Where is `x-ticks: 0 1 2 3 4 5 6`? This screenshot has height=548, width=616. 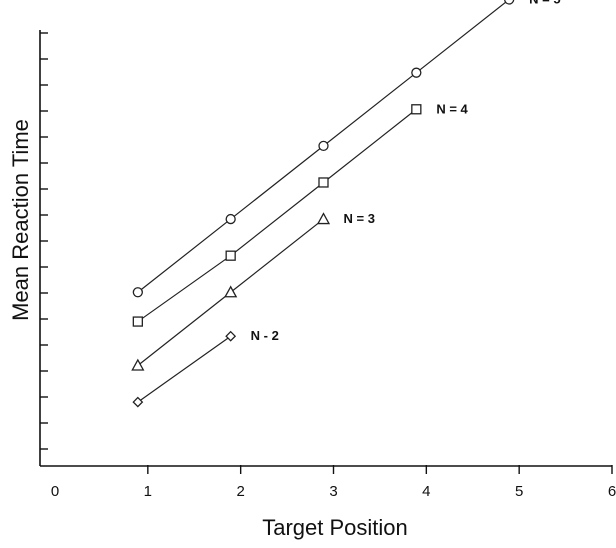 x-ticks: 0 1 2 3 4 5 6 is located at coordinates (333, 482).